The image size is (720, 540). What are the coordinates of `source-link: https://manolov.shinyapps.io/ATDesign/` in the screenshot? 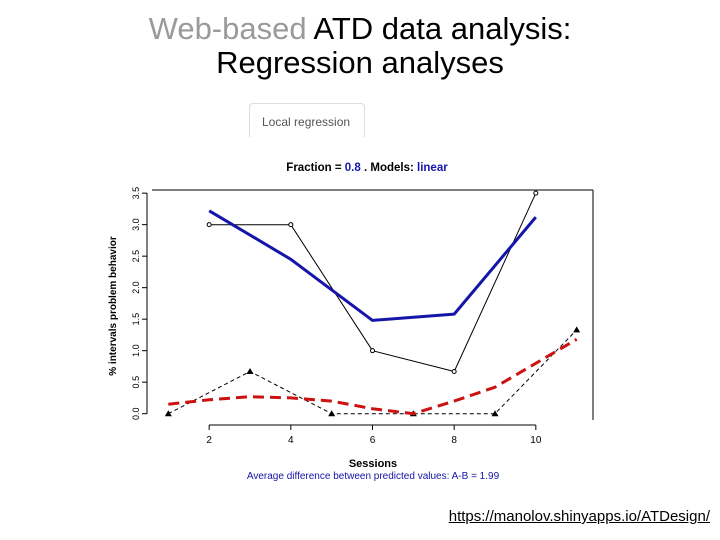 It's located at (579, 516).